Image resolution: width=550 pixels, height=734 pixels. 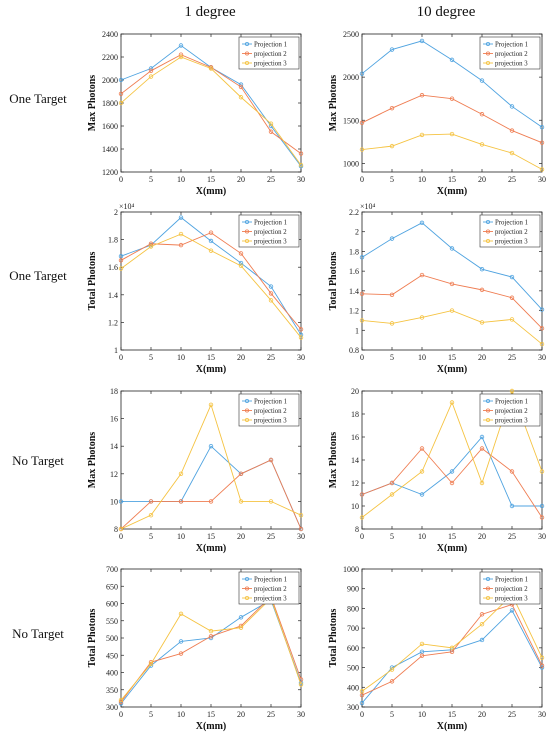 What do you see at coordinates (353, 648) in the screenshot?
I see `y-tick-label: 600` at bounding box center [353, 648].